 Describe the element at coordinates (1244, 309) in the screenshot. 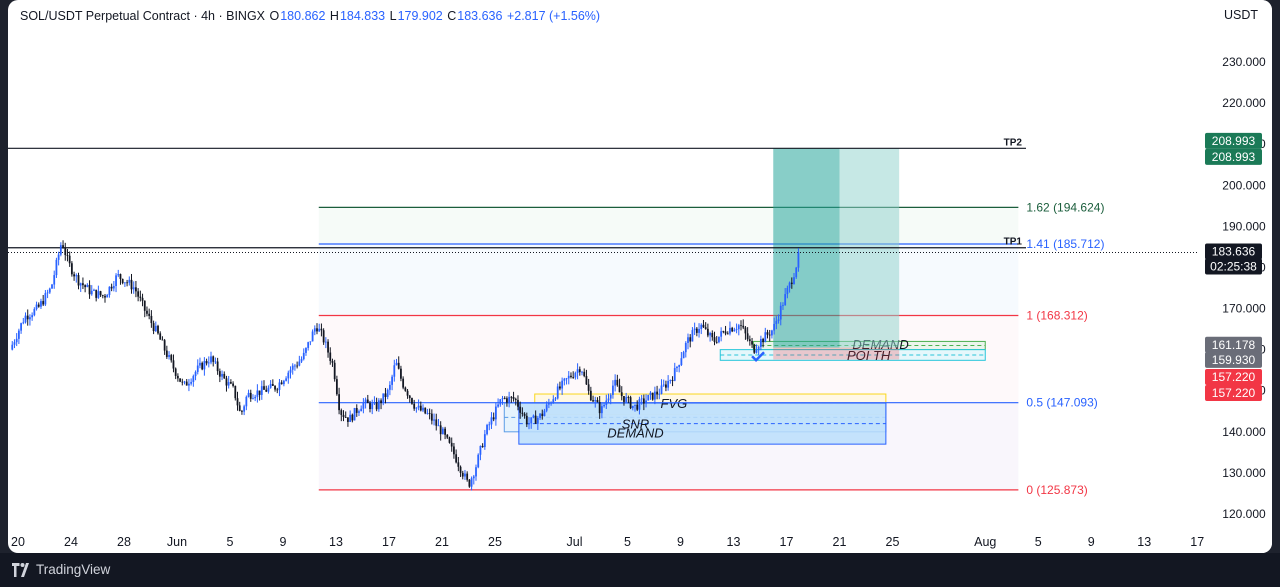

I see `y-tick-6: 170.000` at that location.